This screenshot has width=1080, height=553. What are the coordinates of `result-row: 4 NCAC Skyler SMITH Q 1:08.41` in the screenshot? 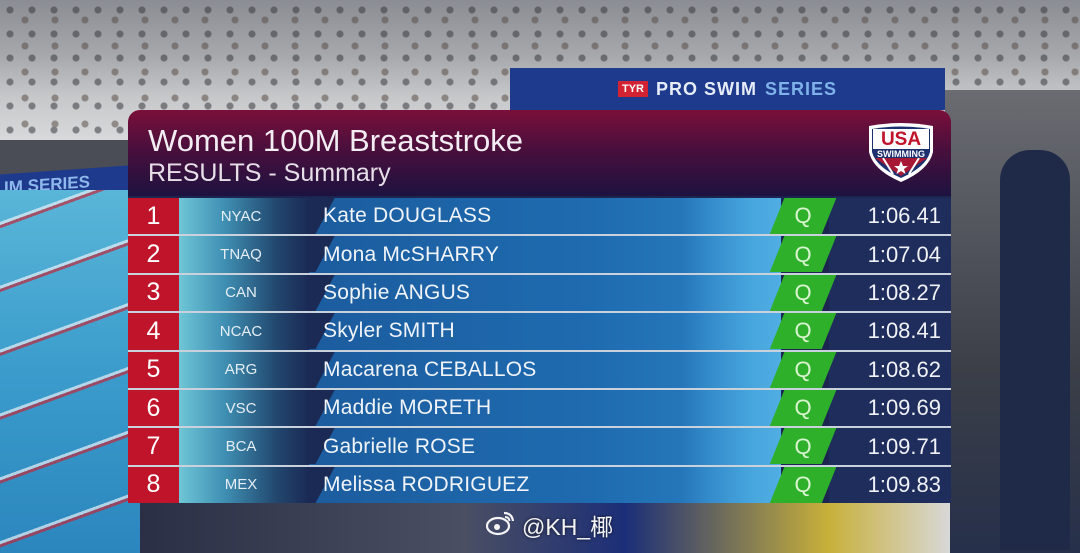 It's located at (539, 330).